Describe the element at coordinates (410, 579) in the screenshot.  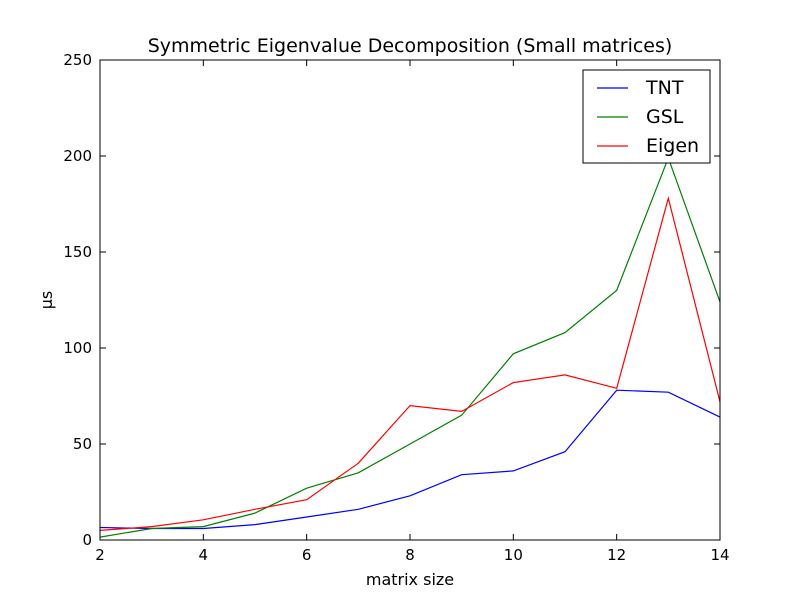
I see `x-axis-label: matrix size` at that location.